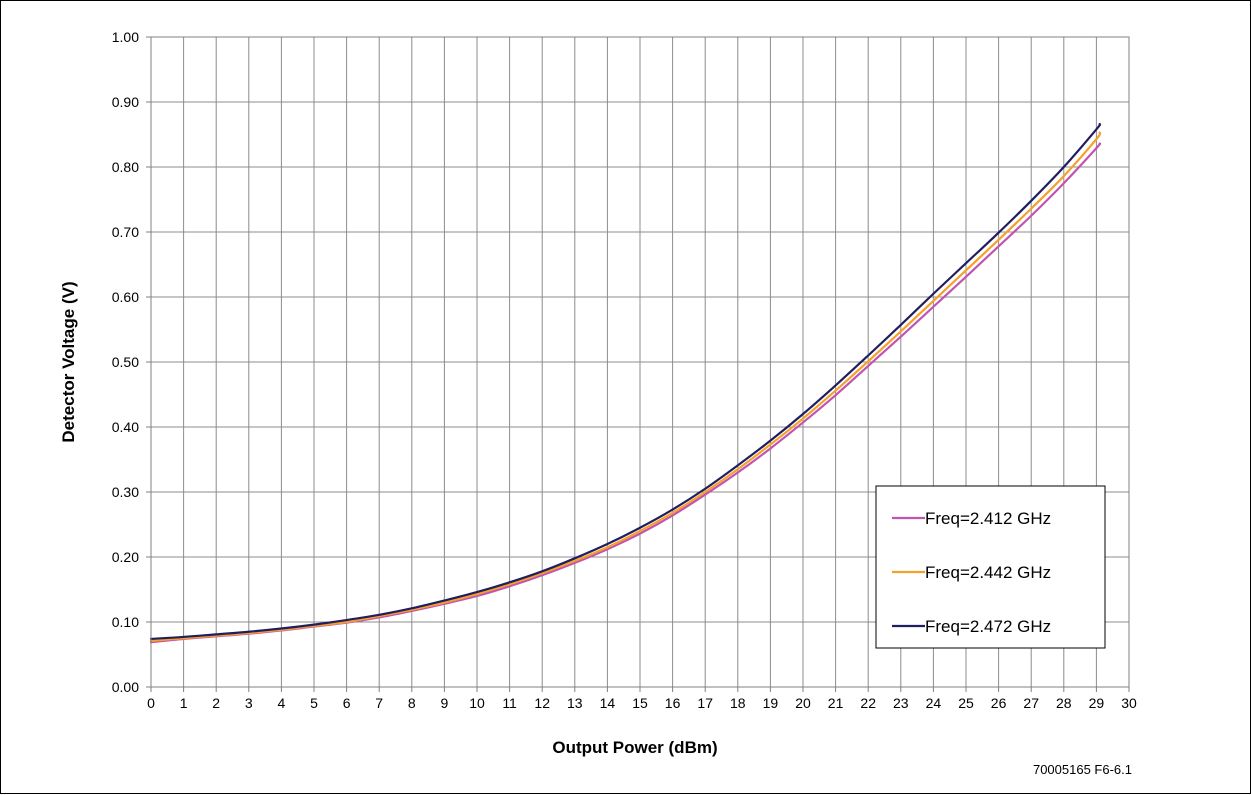 This screenshot has height=795, width=1251. I want to click on x-tick-label: 25, so click(966, 703).